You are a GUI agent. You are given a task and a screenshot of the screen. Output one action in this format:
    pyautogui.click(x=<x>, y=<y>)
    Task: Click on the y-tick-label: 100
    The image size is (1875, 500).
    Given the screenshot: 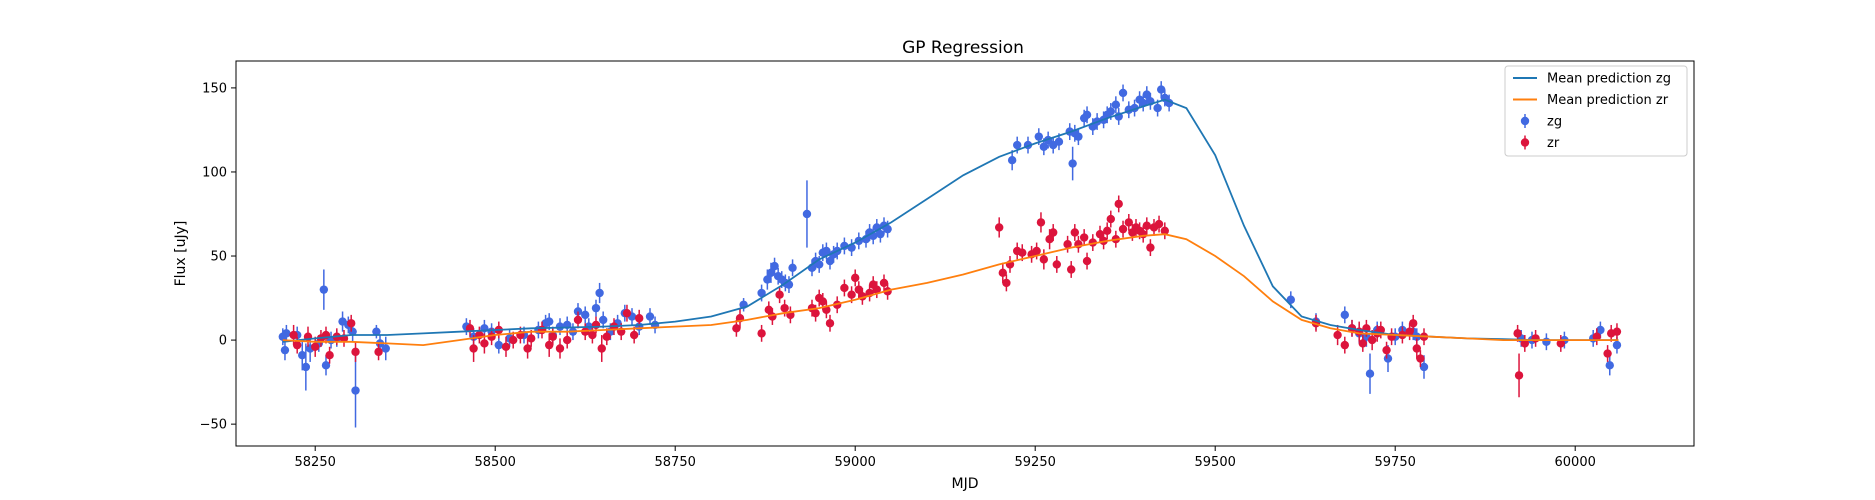 What is the action you would take?
    pyautogui.click(x=214, y=172)
    